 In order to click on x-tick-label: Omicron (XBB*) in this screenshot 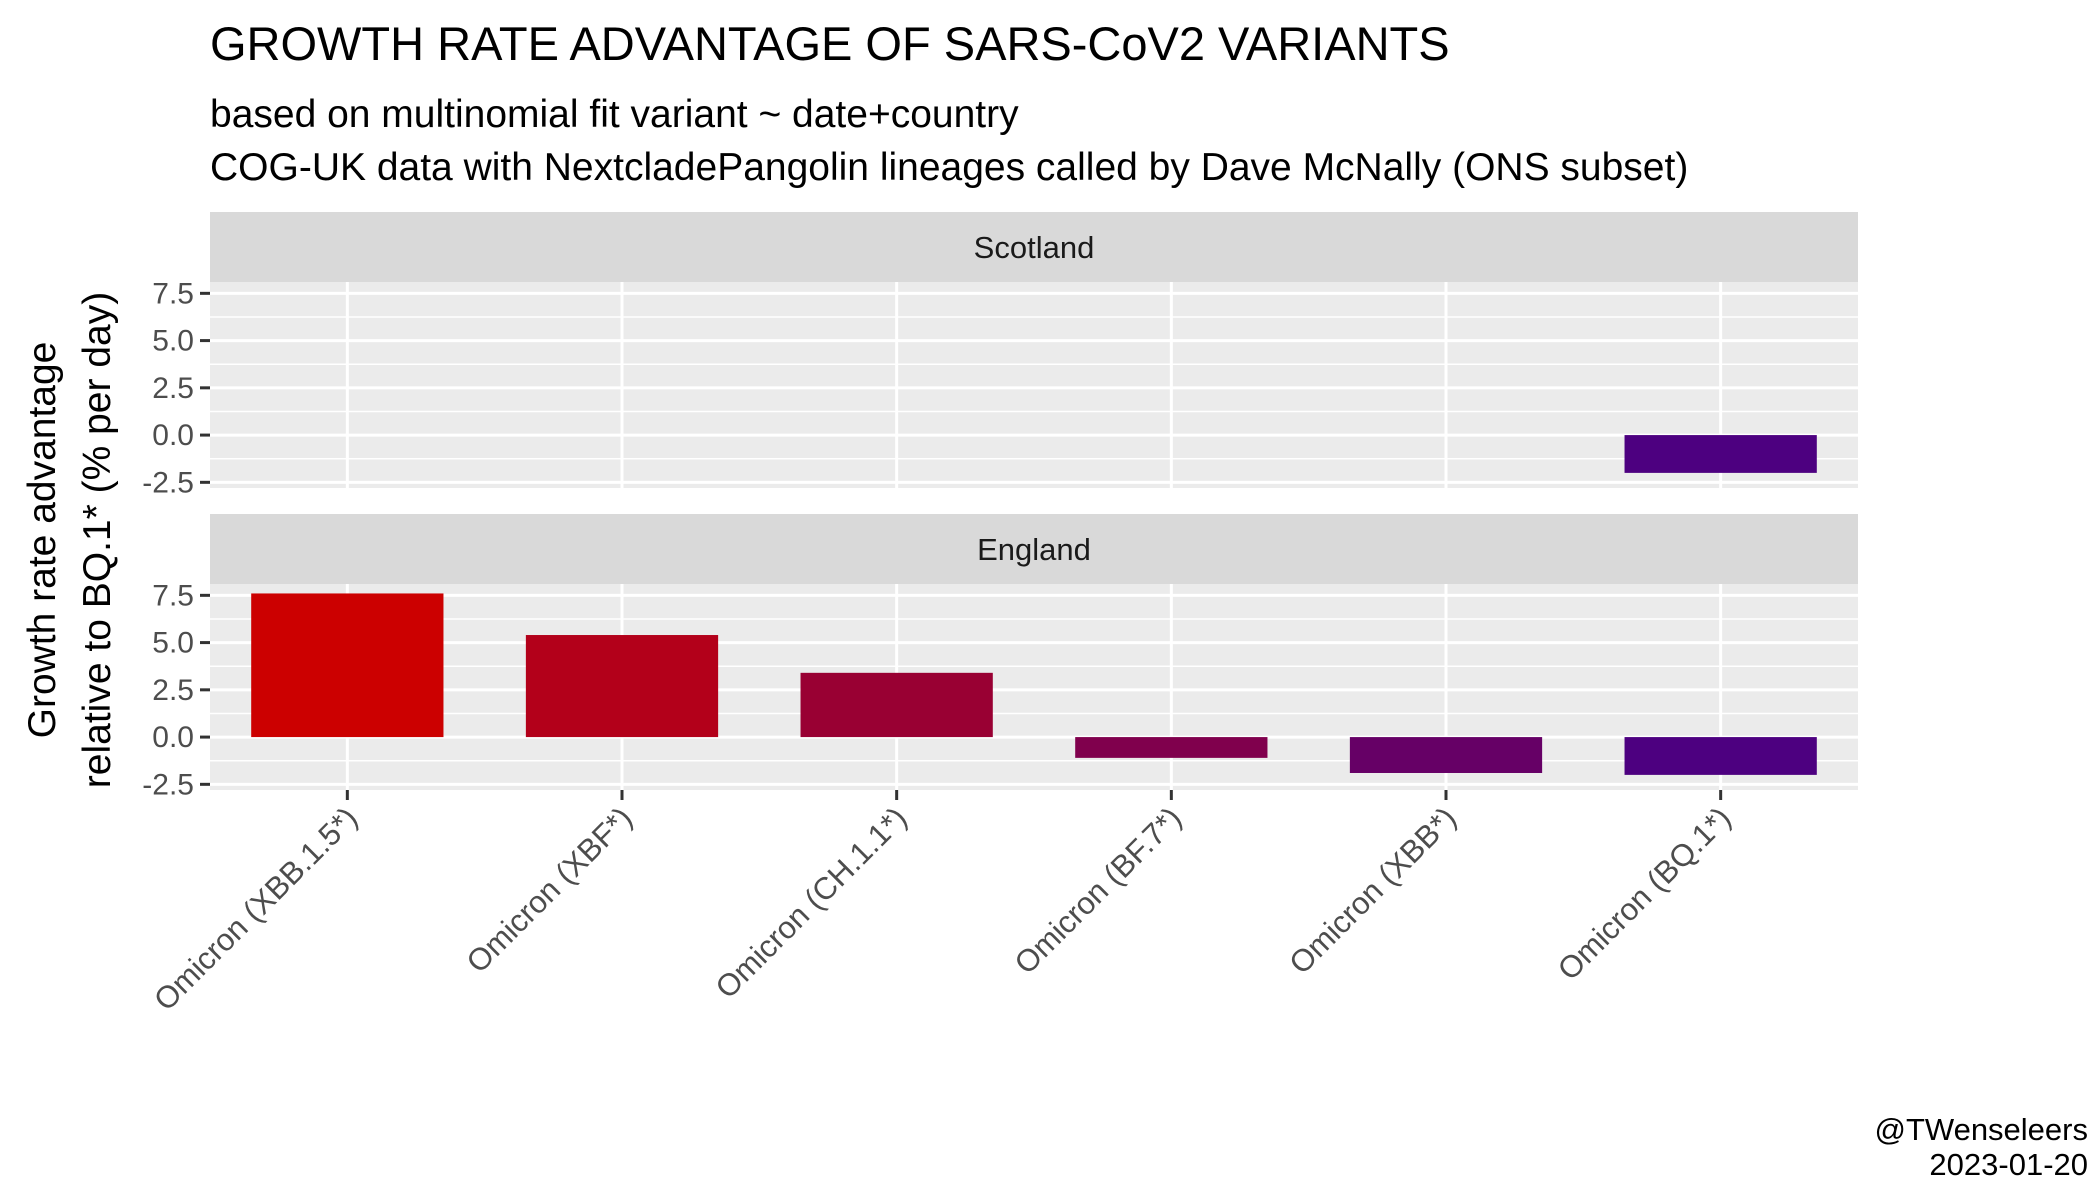, I will do `click(1372, 890)`.